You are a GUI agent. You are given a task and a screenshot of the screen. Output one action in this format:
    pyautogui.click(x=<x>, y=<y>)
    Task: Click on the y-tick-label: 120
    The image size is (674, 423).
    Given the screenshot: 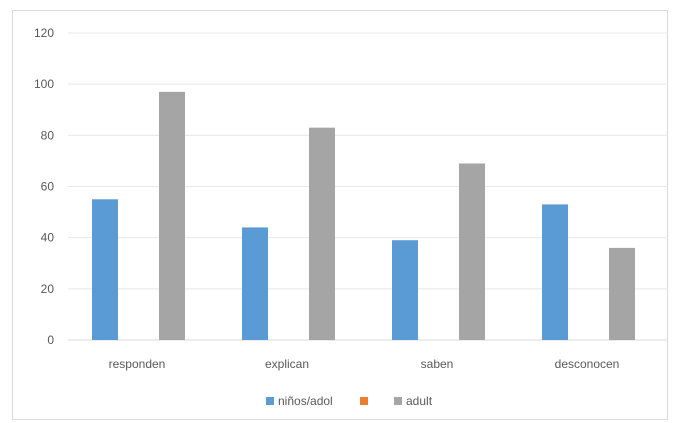 What is the action you would take?
    pyautogui.click(x=44, y=33)
    